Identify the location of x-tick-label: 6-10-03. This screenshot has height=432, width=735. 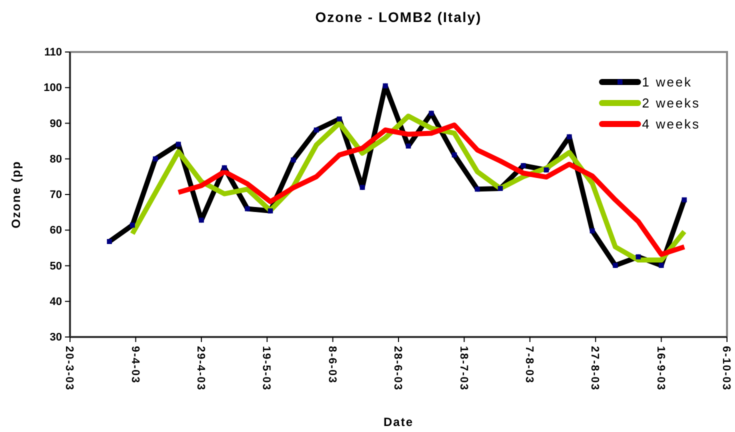
(726, 368).